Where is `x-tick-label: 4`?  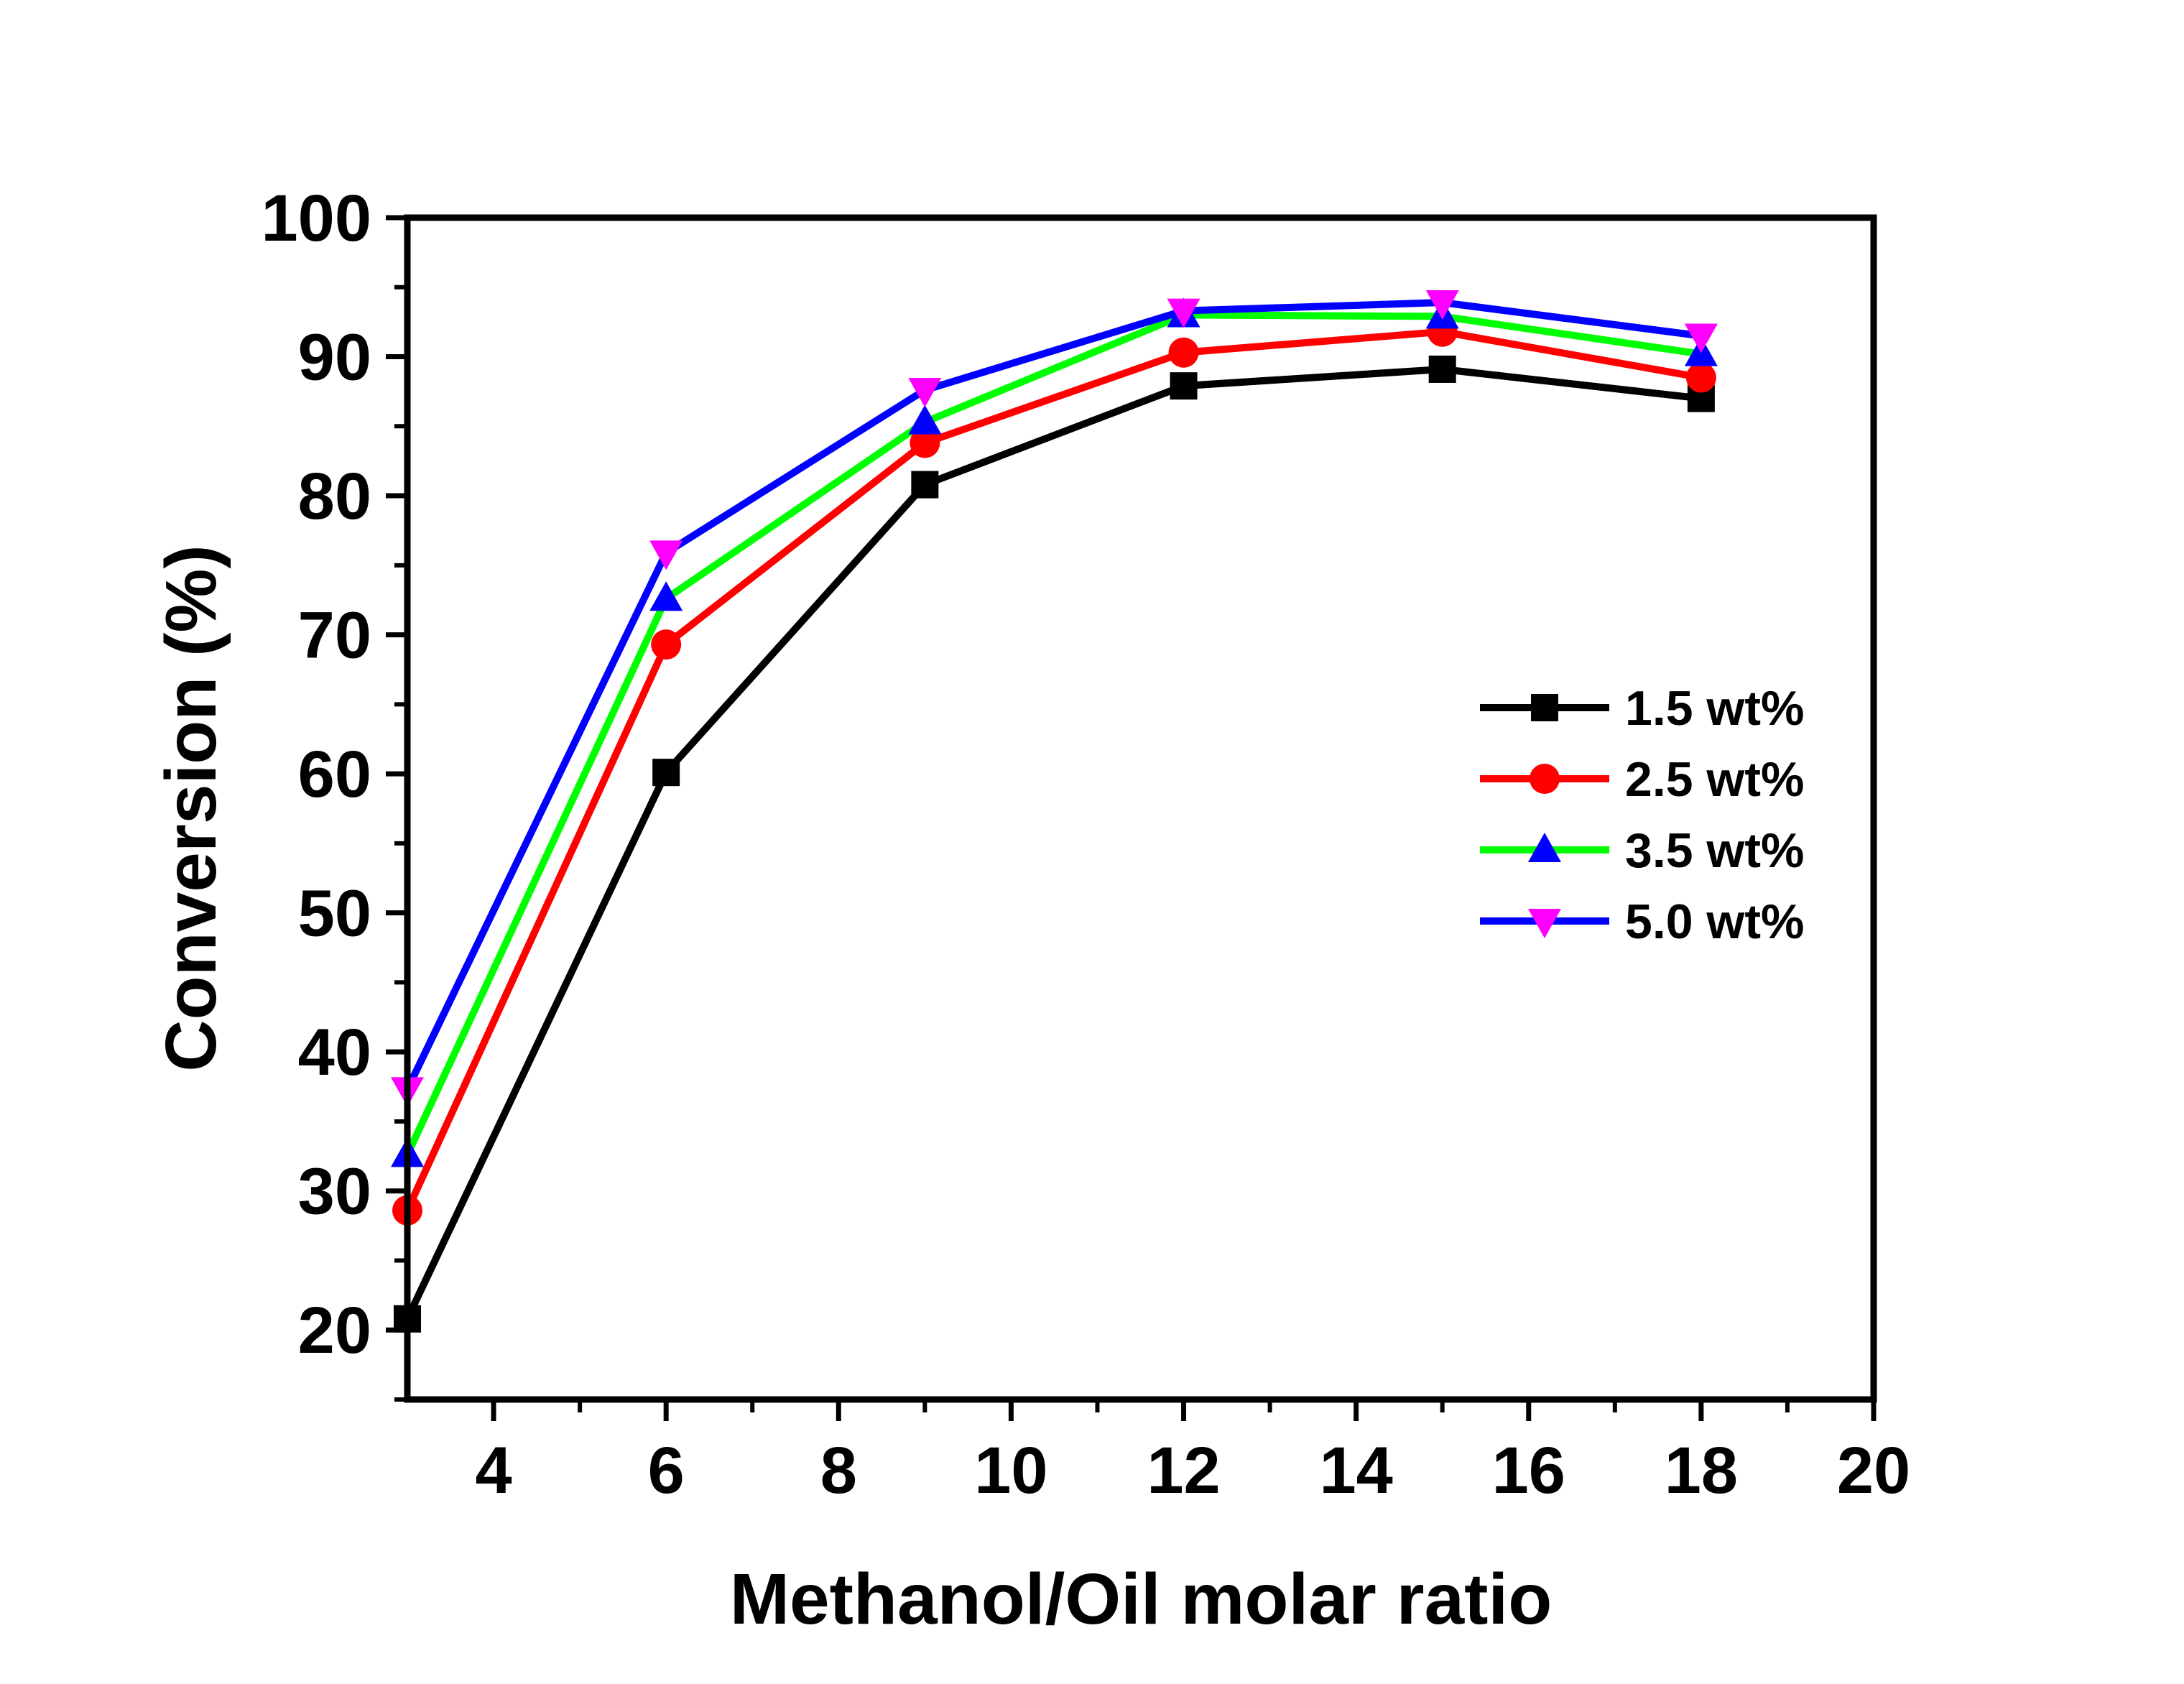 x-tick-label: 4 is located at coordinates (493, 1470).